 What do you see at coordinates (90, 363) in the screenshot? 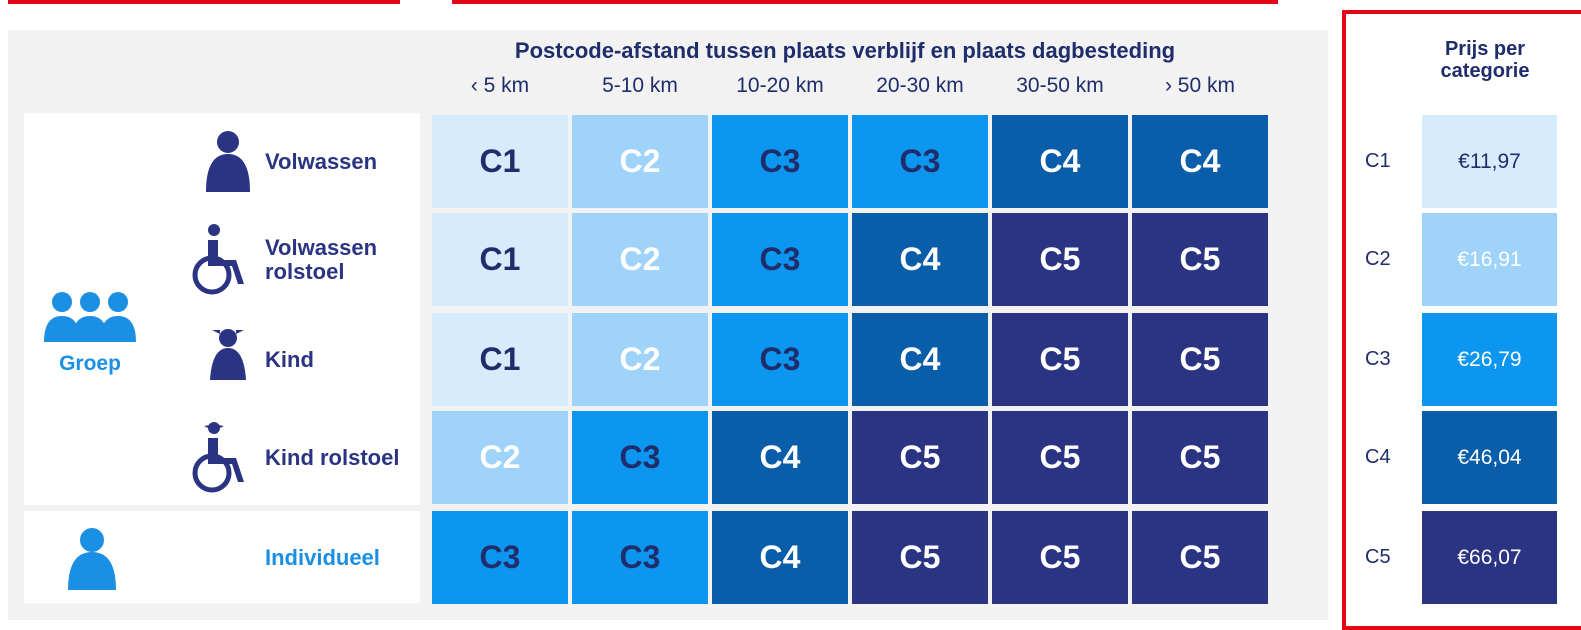
I see `group-label: Groep` at bounding box center [90, 363].